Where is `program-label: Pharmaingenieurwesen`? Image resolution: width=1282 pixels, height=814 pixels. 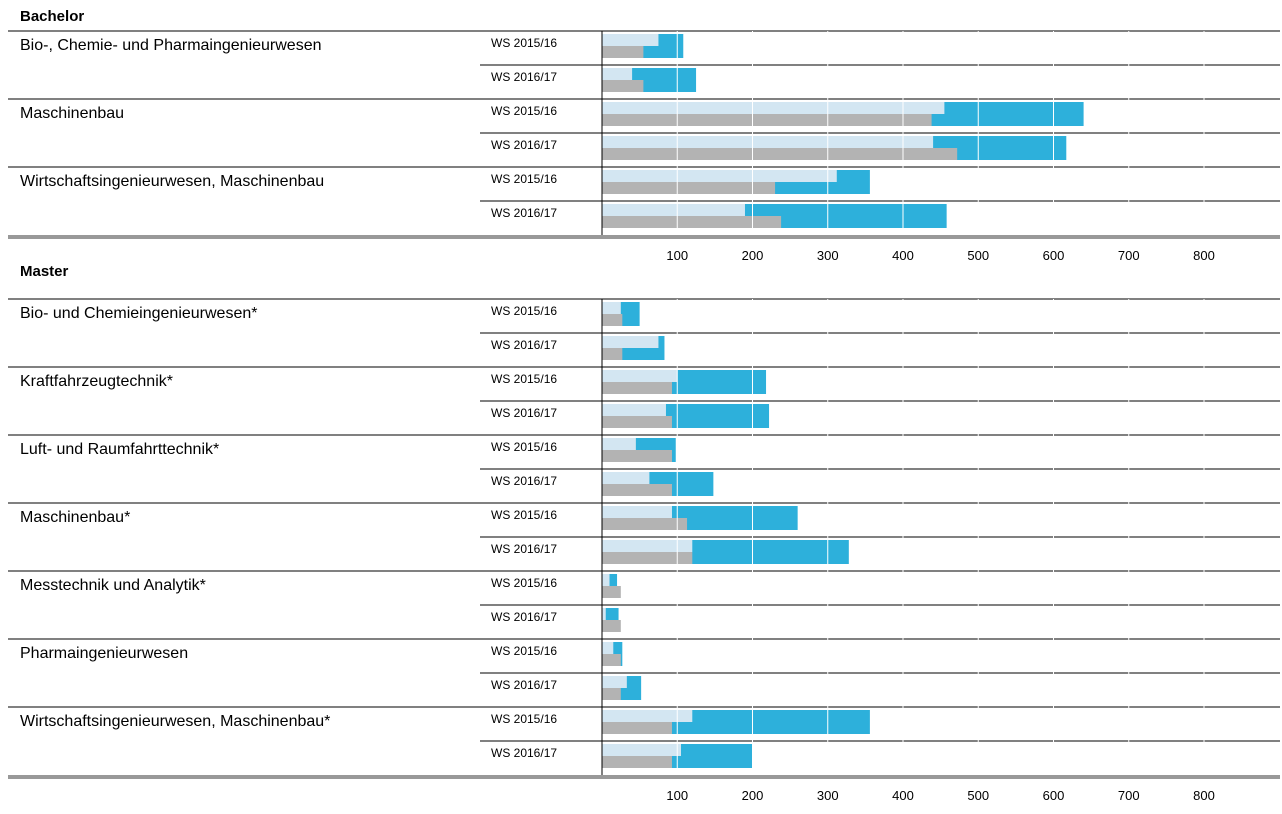 program-label: Pharmaingenieurwesen is located at coordinates (104, 653).